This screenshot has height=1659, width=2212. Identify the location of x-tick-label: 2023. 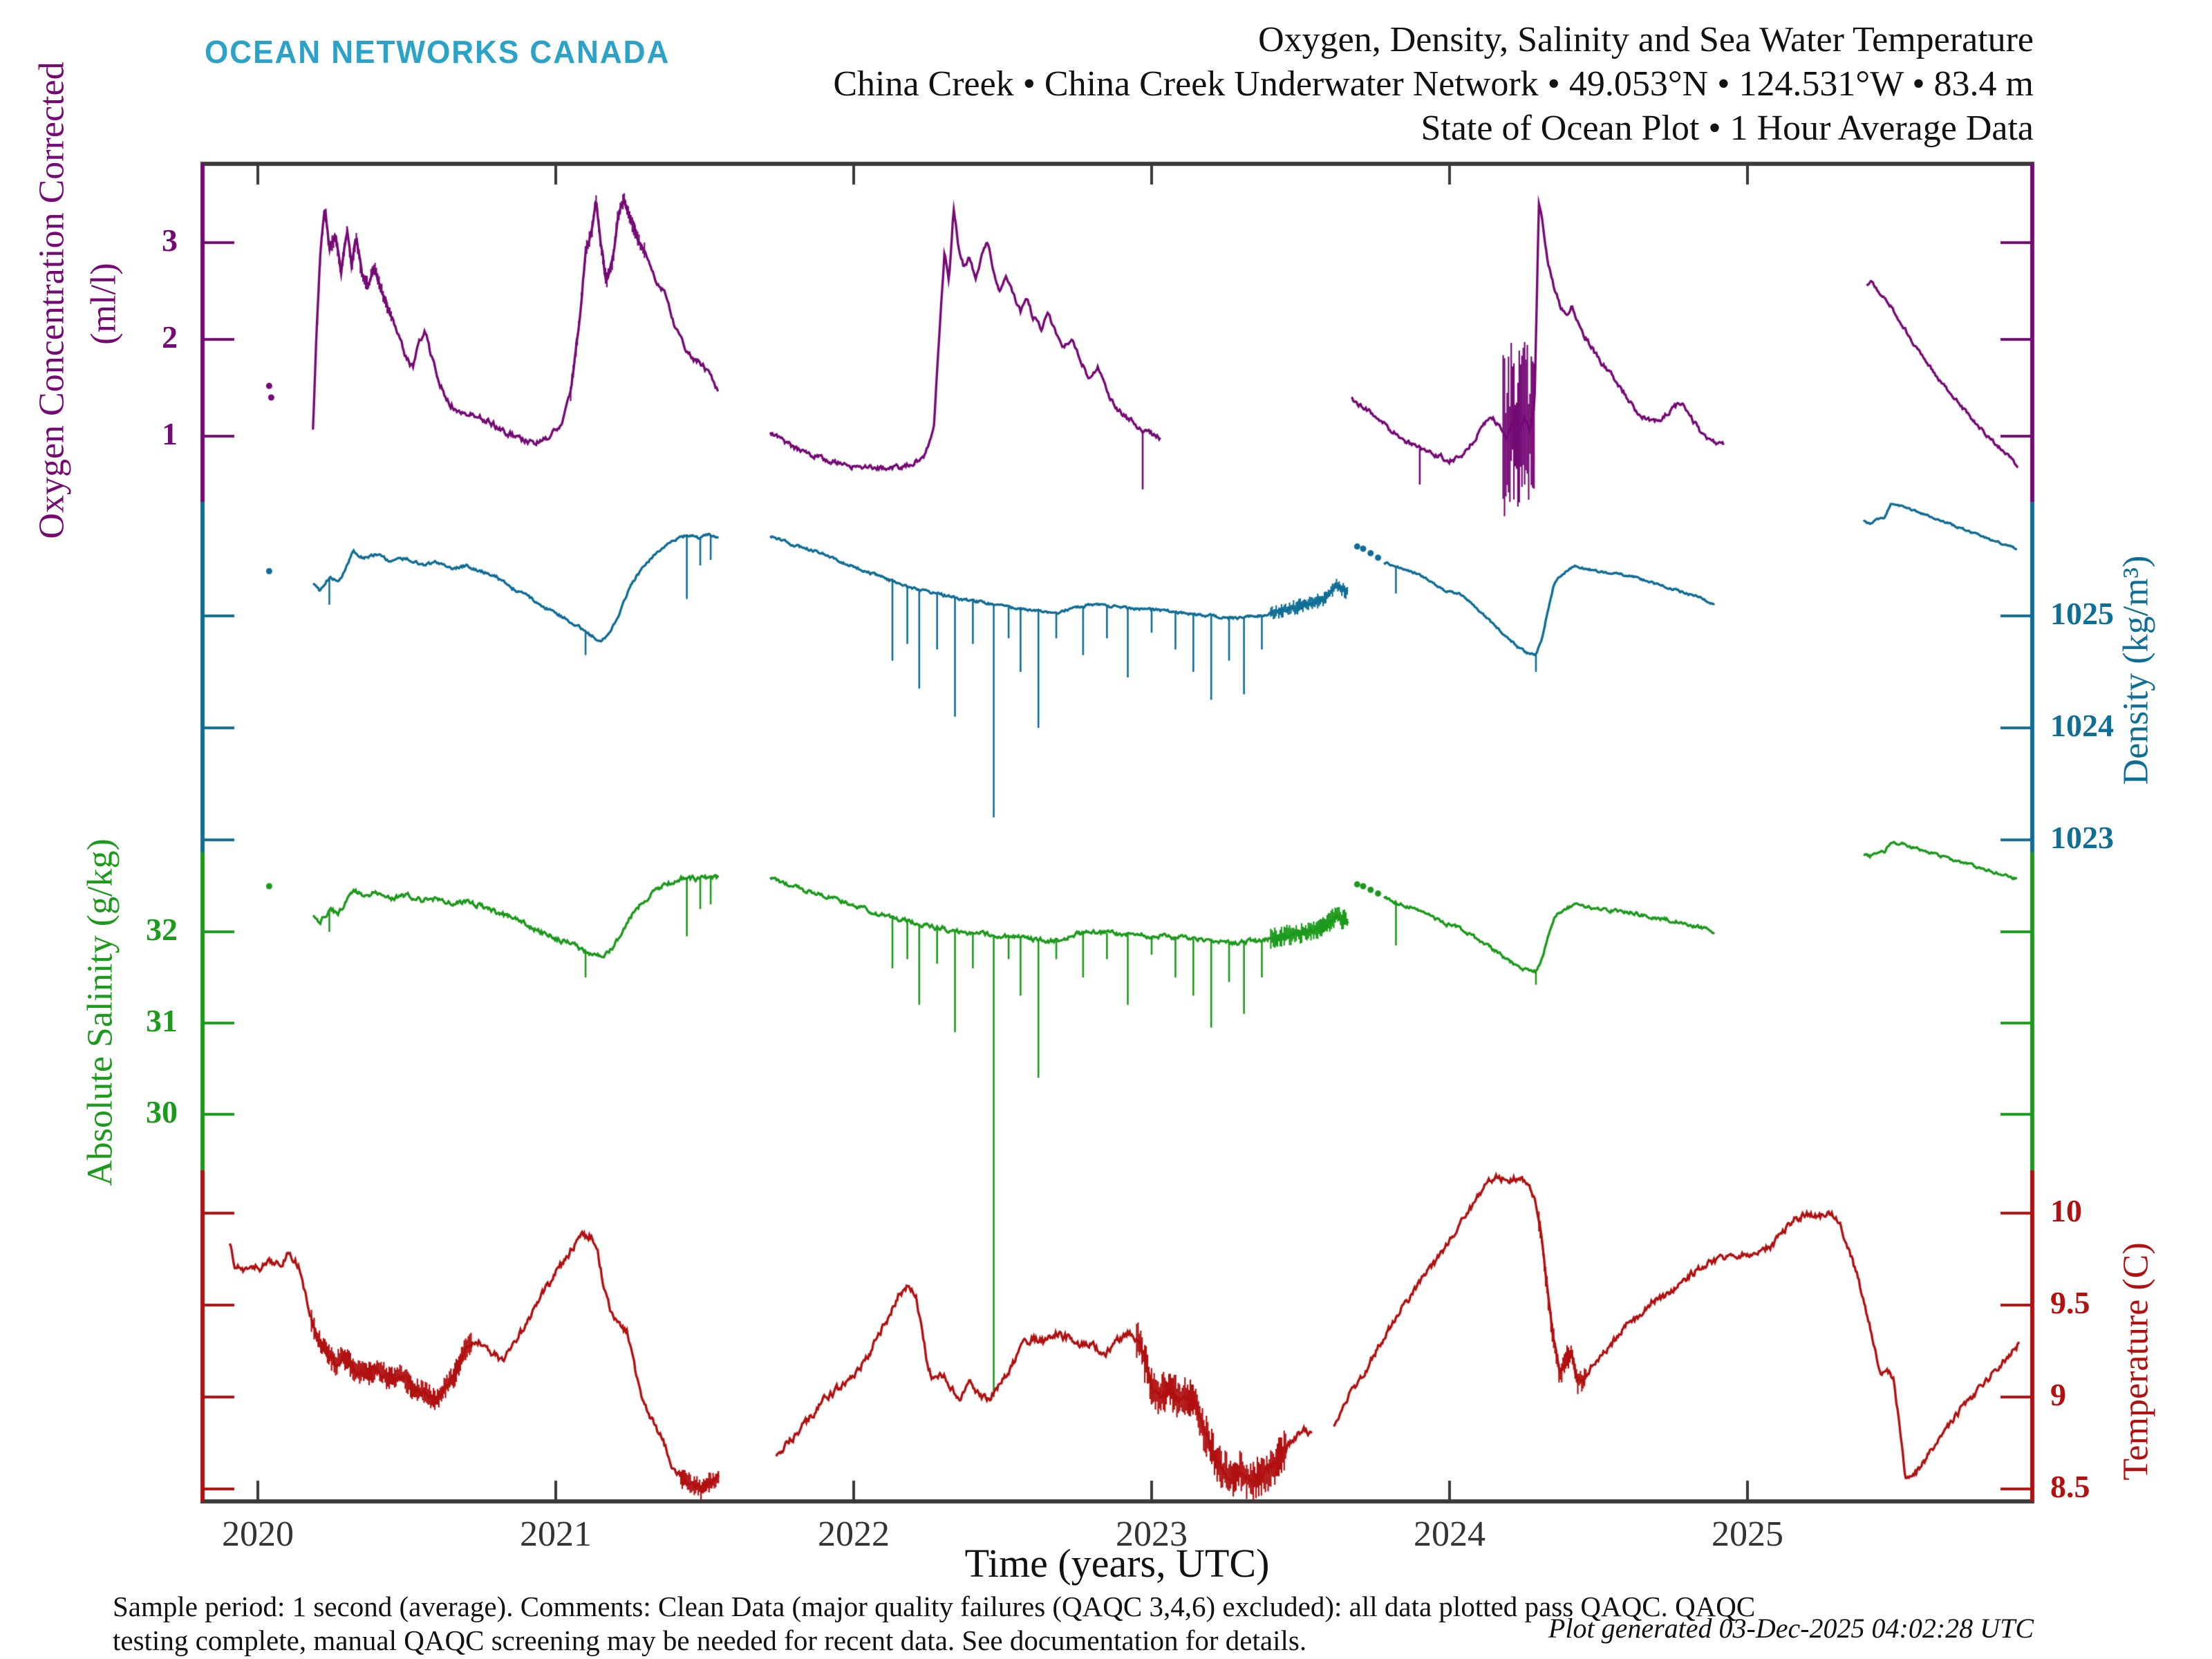
(1152, 1535).